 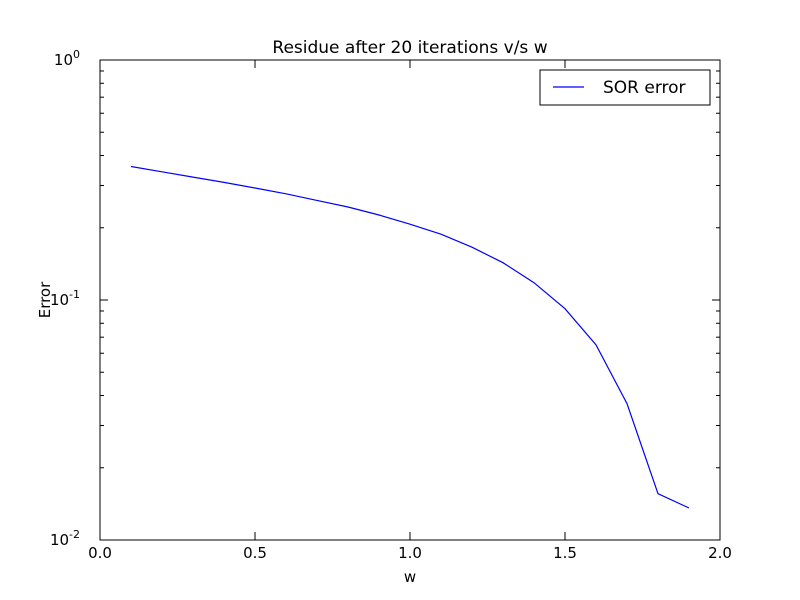 What do you see at coordinates (409, 48) in the screenshot?
I see `chart-title: Residue after 20 iterations v/s w` at bounding box center [409, 48].